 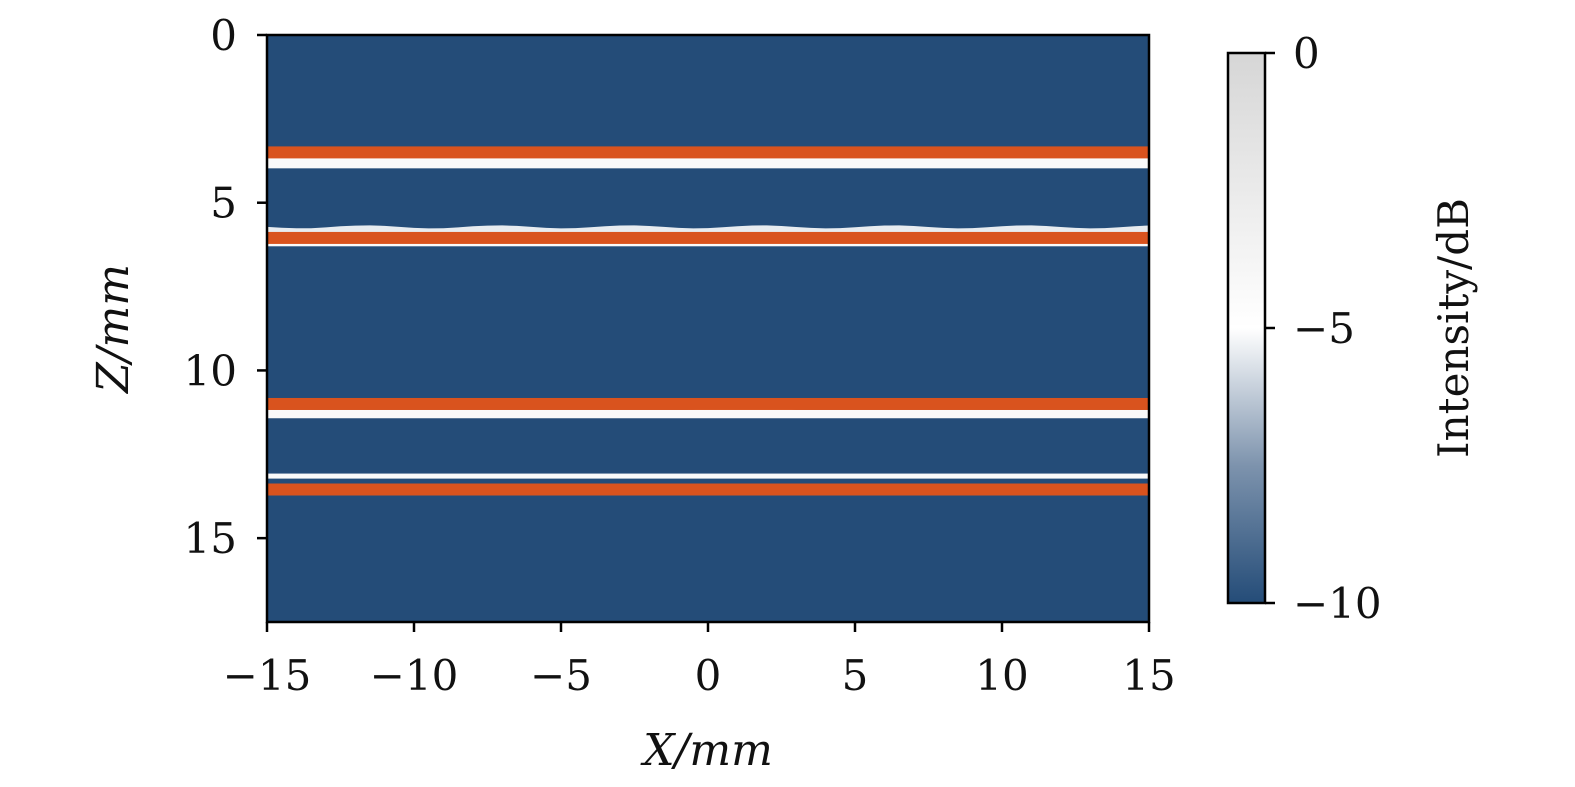 What do you see at coordinates (1337, 603) in the screenshot?
I see `colorbar-tick-label: −10` at bounding box center [1337, 603].